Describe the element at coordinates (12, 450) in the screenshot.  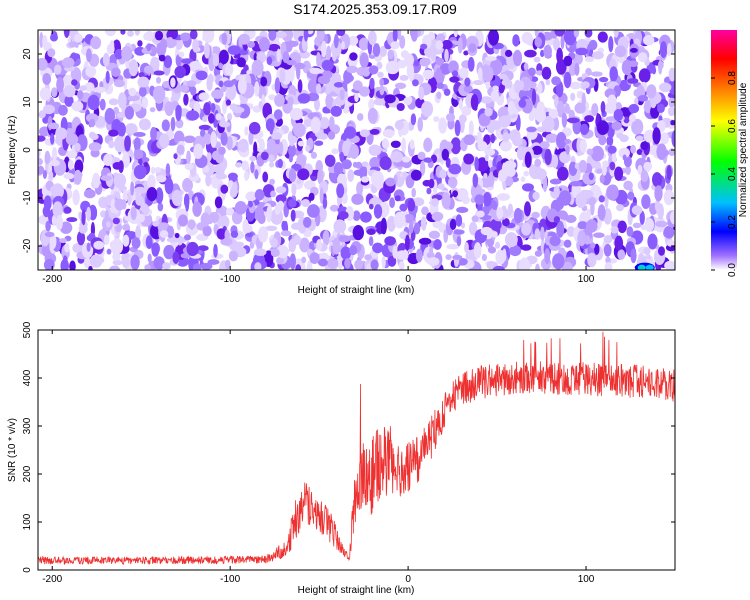
I see `snr-y-axis-label: SNR (10 * v/v)` at that location.